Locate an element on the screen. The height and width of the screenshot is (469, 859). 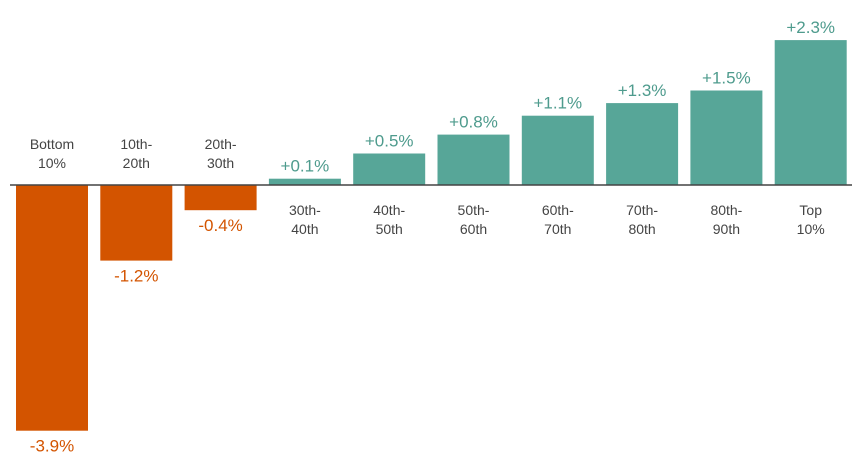
category-label: Bottom 10% is located at coordinates (52, 153).